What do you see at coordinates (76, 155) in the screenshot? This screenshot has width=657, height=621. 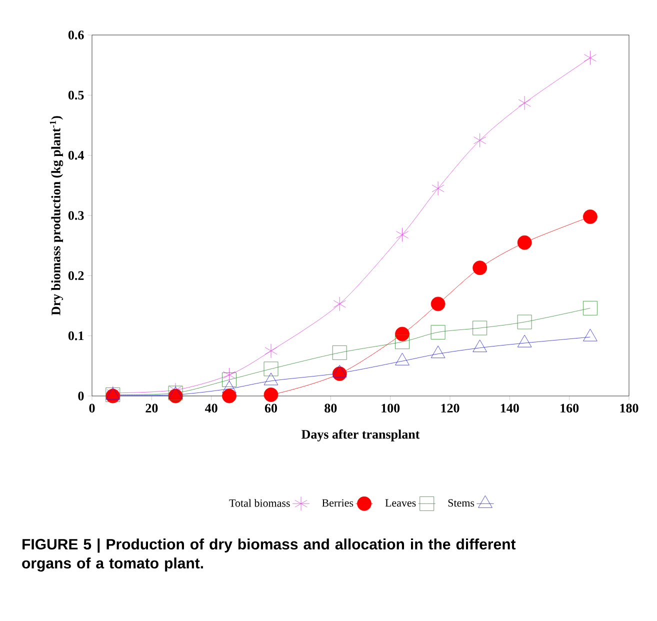 I see `y-tick-label: 0.4` at bounding box center [76, 155].